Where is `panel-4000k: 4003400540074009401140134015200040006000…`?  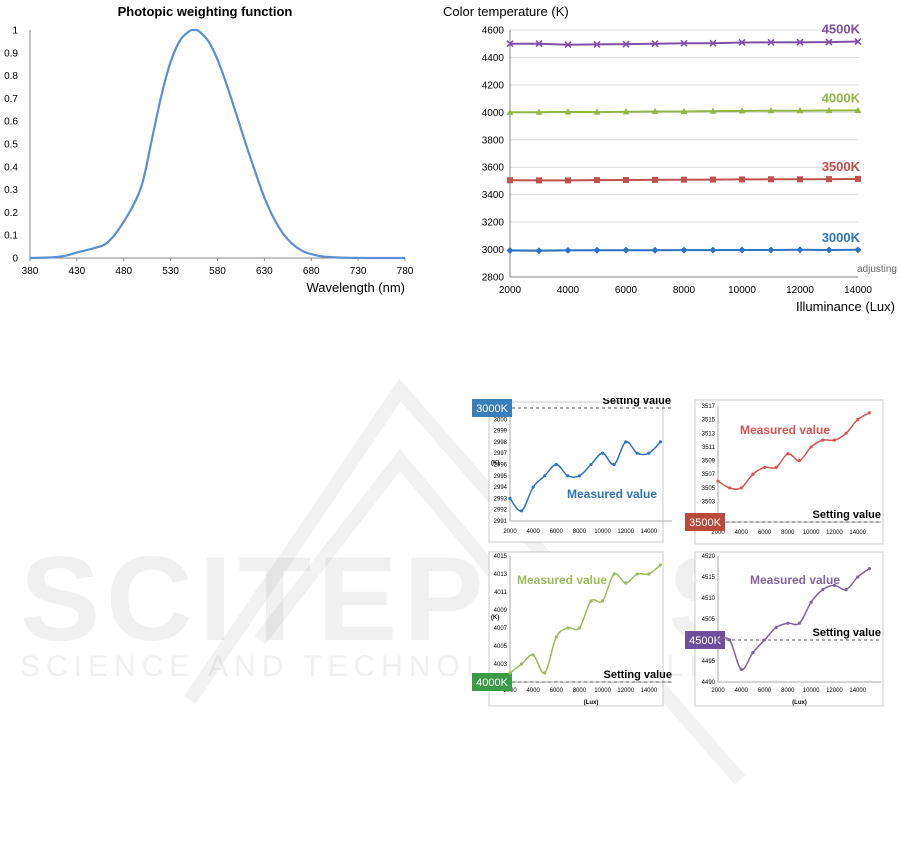
panel-4000k: 4003400540074009401140134015200040006000… is located at coordinates (572, 629).